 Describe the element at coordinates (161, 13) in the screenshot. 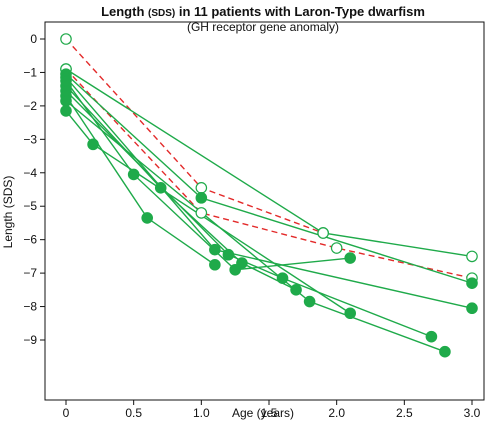

I see `chart-title-sds: (SDS)` at that location.